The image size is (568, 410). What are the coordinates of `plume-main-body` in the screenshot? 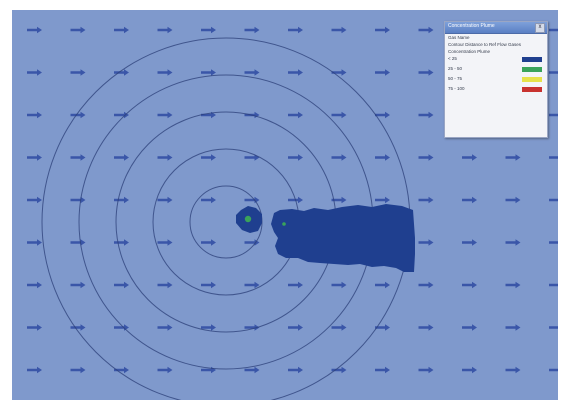 It's located at (343, 238).